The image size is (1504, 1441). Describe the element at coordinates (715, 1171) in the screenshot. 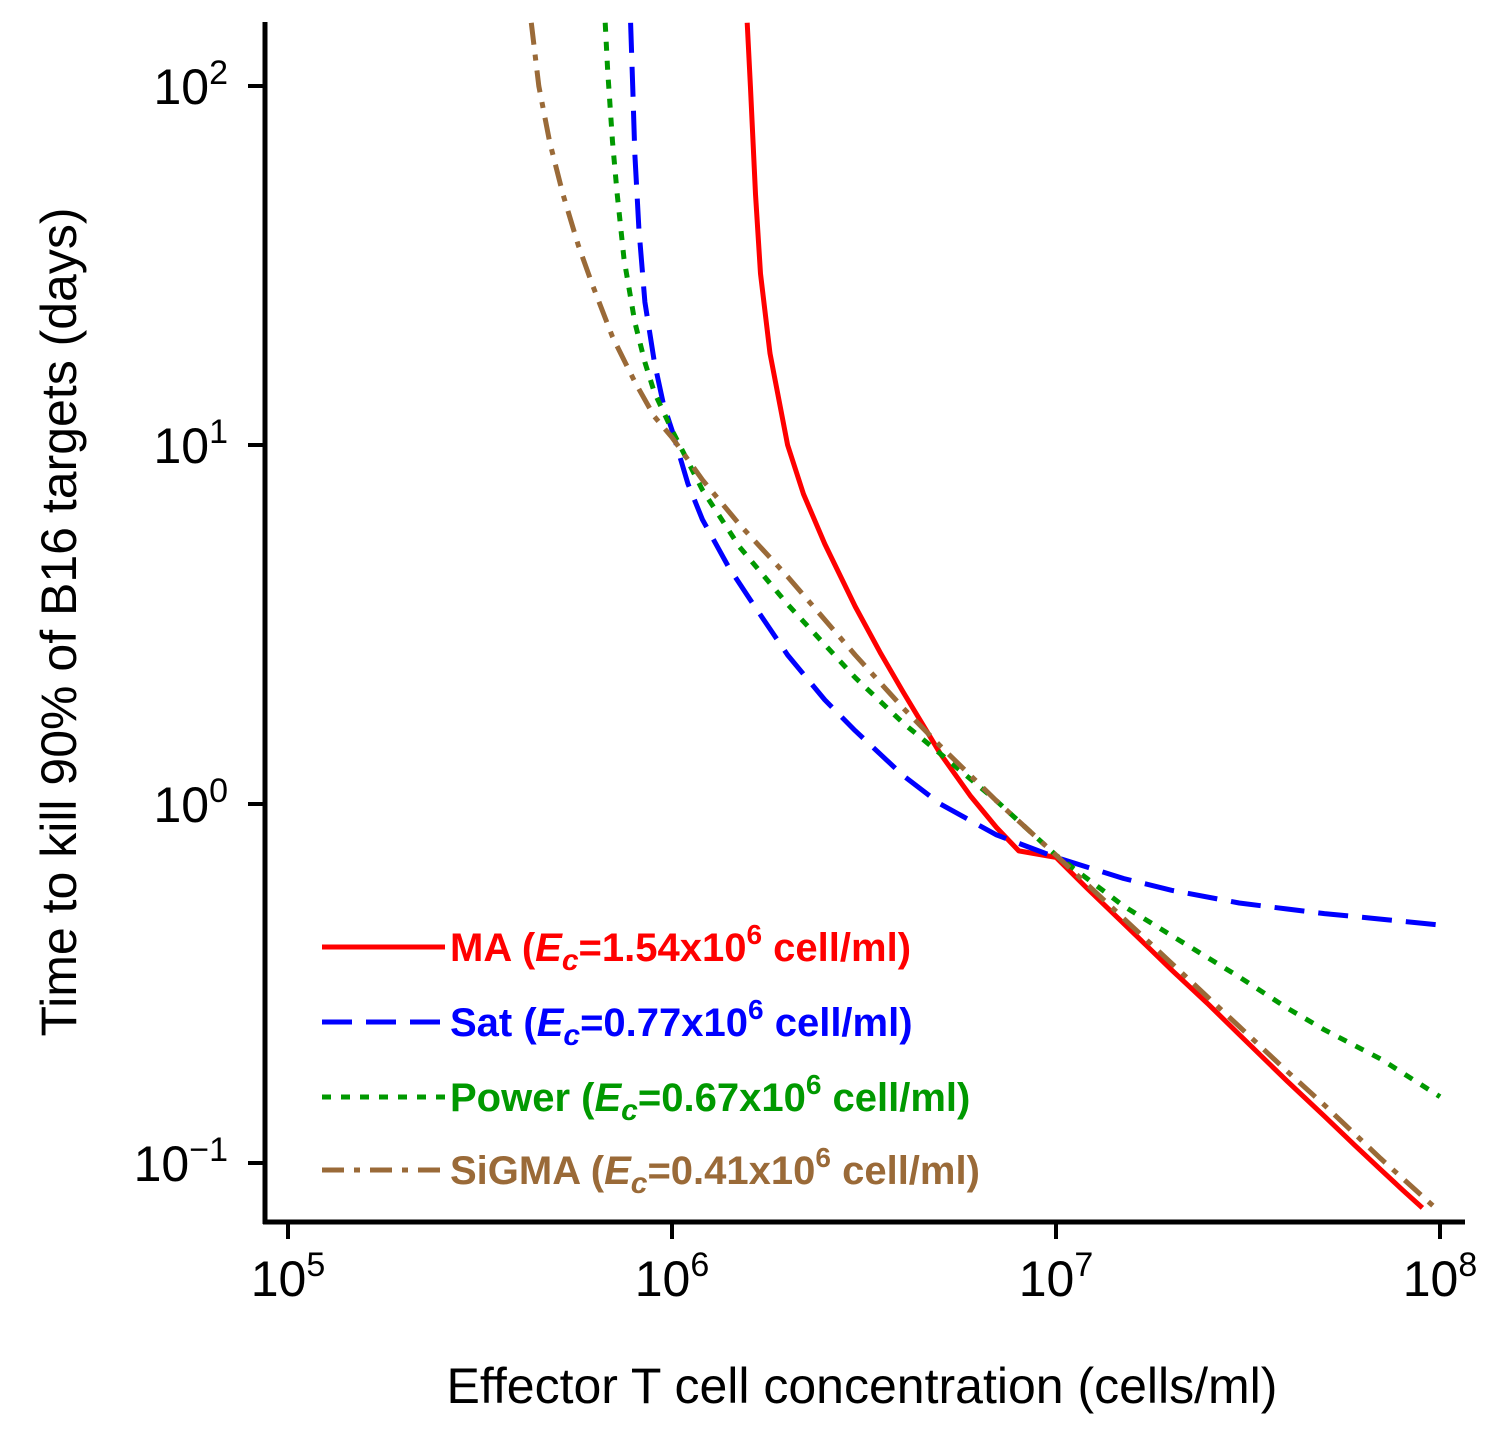

I see `legend-label-sigma: SiGMA (Ec=0.41x106 cell/ml)` at that location.